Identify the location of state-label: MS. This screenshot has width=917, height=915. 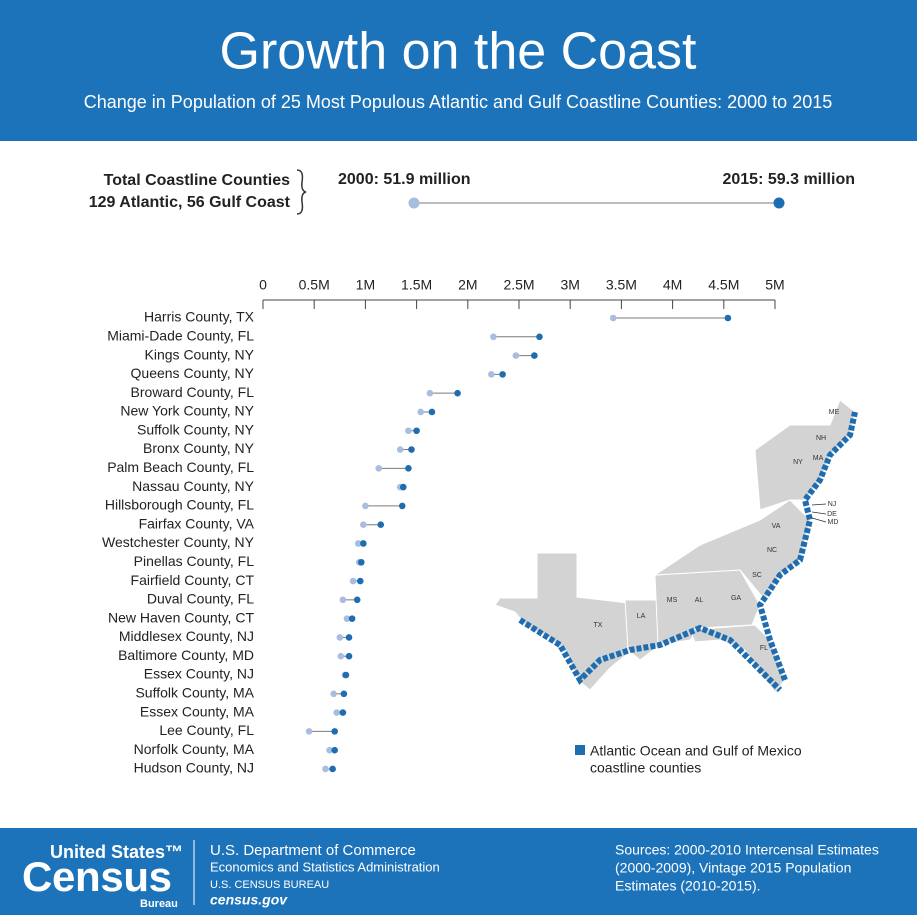
(672, 600).